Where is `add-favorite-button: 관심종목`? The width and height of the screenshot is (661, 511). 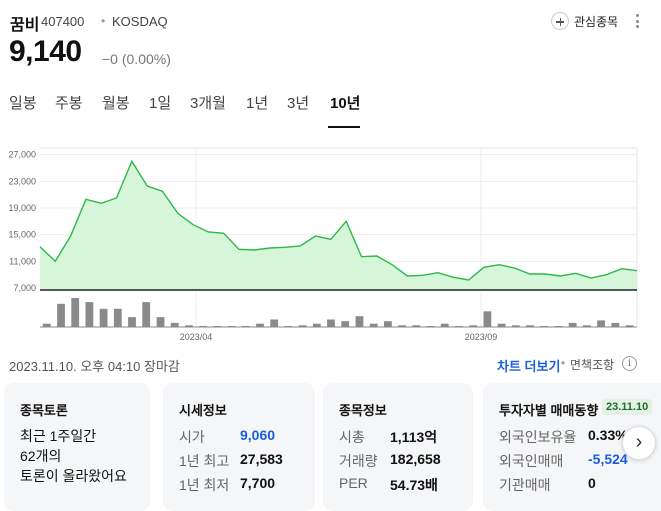 add-favorite-button: 관심종목 is located at coordinates (584, 21).